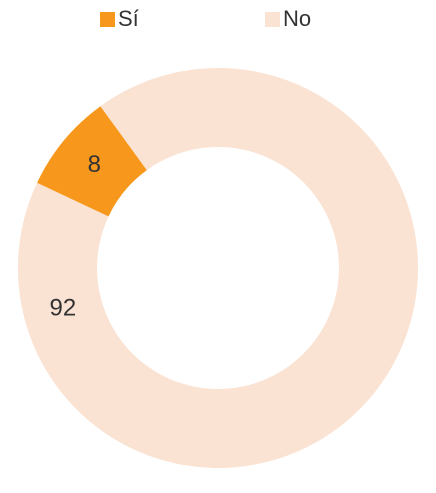 This screenshot has height=493, width=436. Describe the element at coordinates (128, 18) in the screenshot. I see `legend-label: Sí` at that location.